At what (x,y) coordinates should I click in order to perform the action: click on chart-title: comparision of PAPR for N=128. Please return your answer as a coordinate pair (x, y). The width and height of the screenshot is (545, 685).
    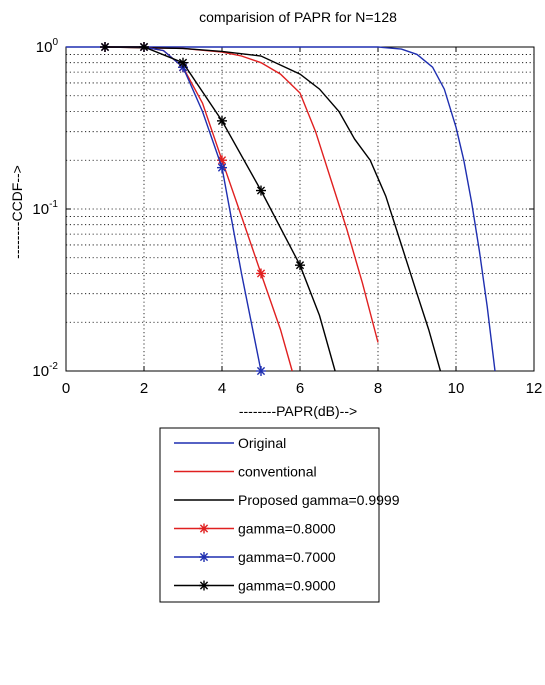
    Looking at the image, I should click on (298, 17).